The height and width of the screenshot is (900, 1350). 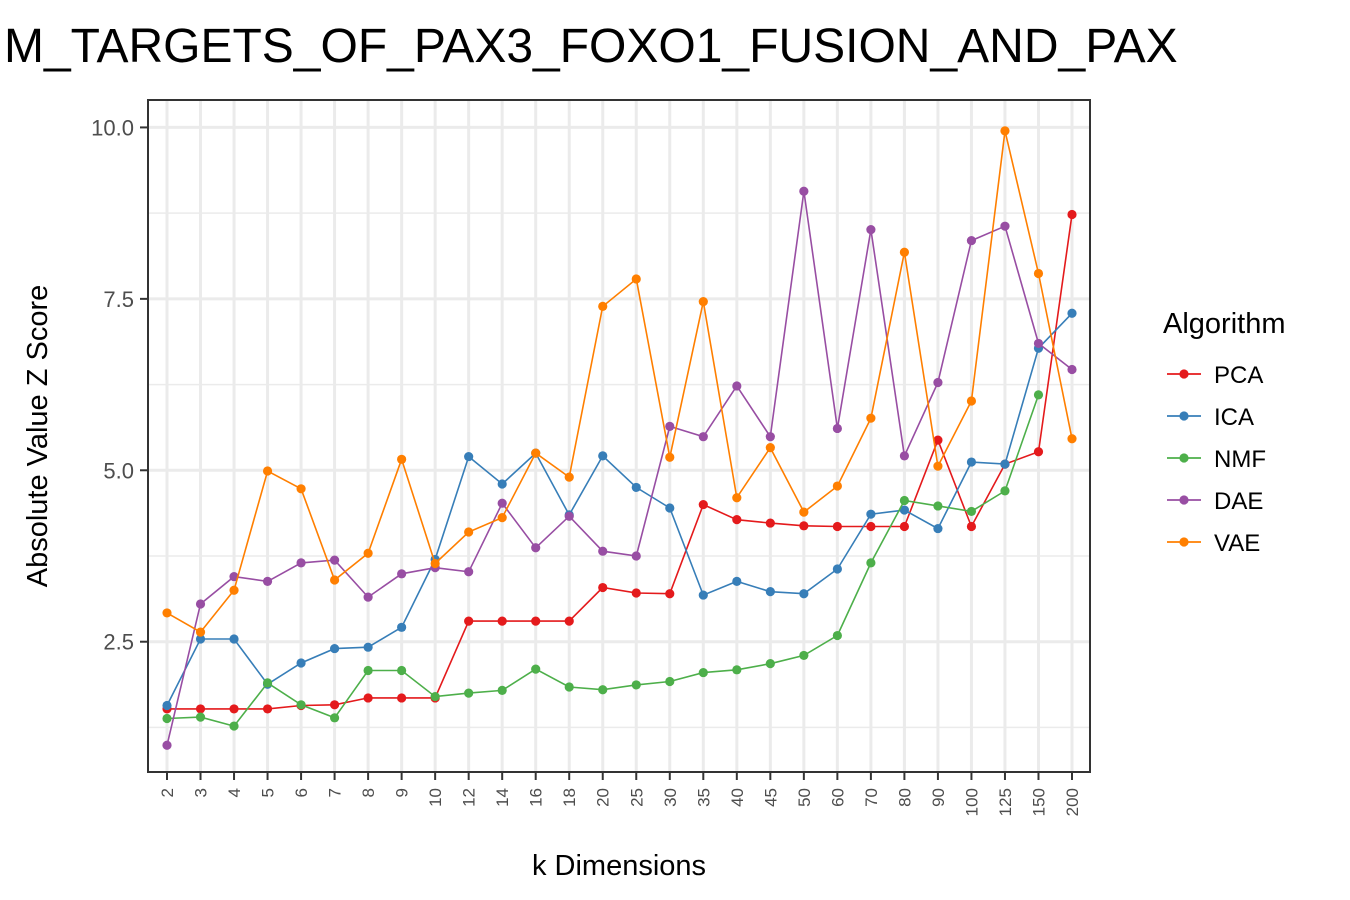 I want to click on y-tick-label: 7.5, so click(x=118, y=299).